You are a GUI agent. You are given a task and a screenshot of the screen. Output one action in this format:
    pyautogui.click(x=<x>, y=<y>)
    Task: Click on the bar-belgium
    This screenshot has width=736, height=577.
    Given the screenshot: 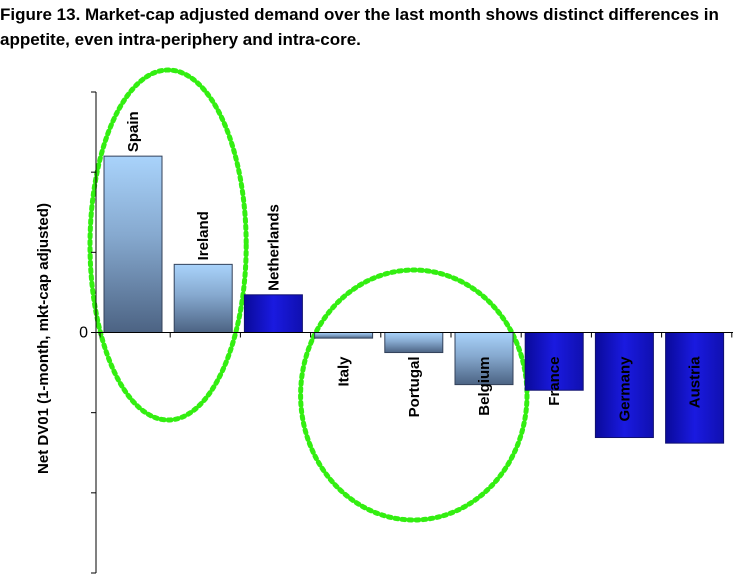 What is the action you would take?
    pyautogui.click(x=484, y=359)
    